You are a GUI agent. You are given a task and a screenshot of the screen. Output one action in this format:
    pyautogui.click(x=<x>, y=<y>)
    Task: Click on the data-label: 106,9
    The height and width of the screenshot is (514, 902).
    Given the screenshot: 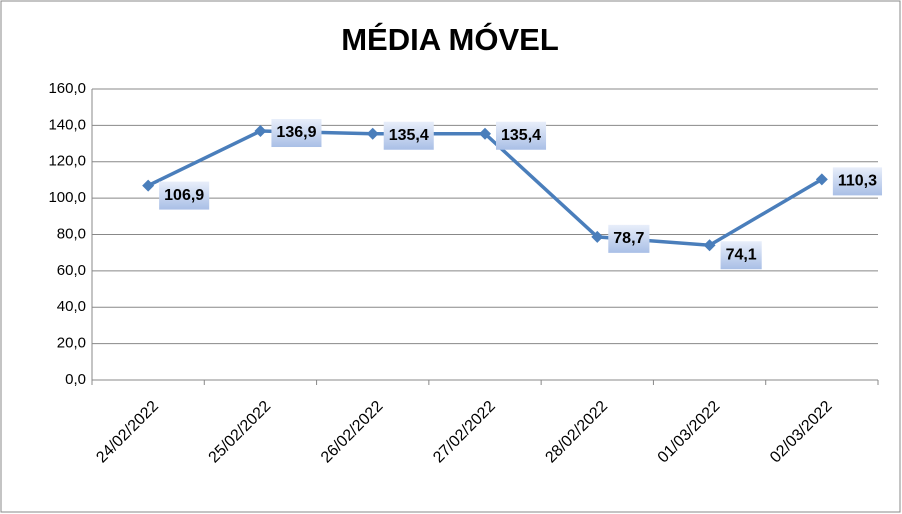 What is the action you would take?
    pyautogui.click(x=184, y=195)
    